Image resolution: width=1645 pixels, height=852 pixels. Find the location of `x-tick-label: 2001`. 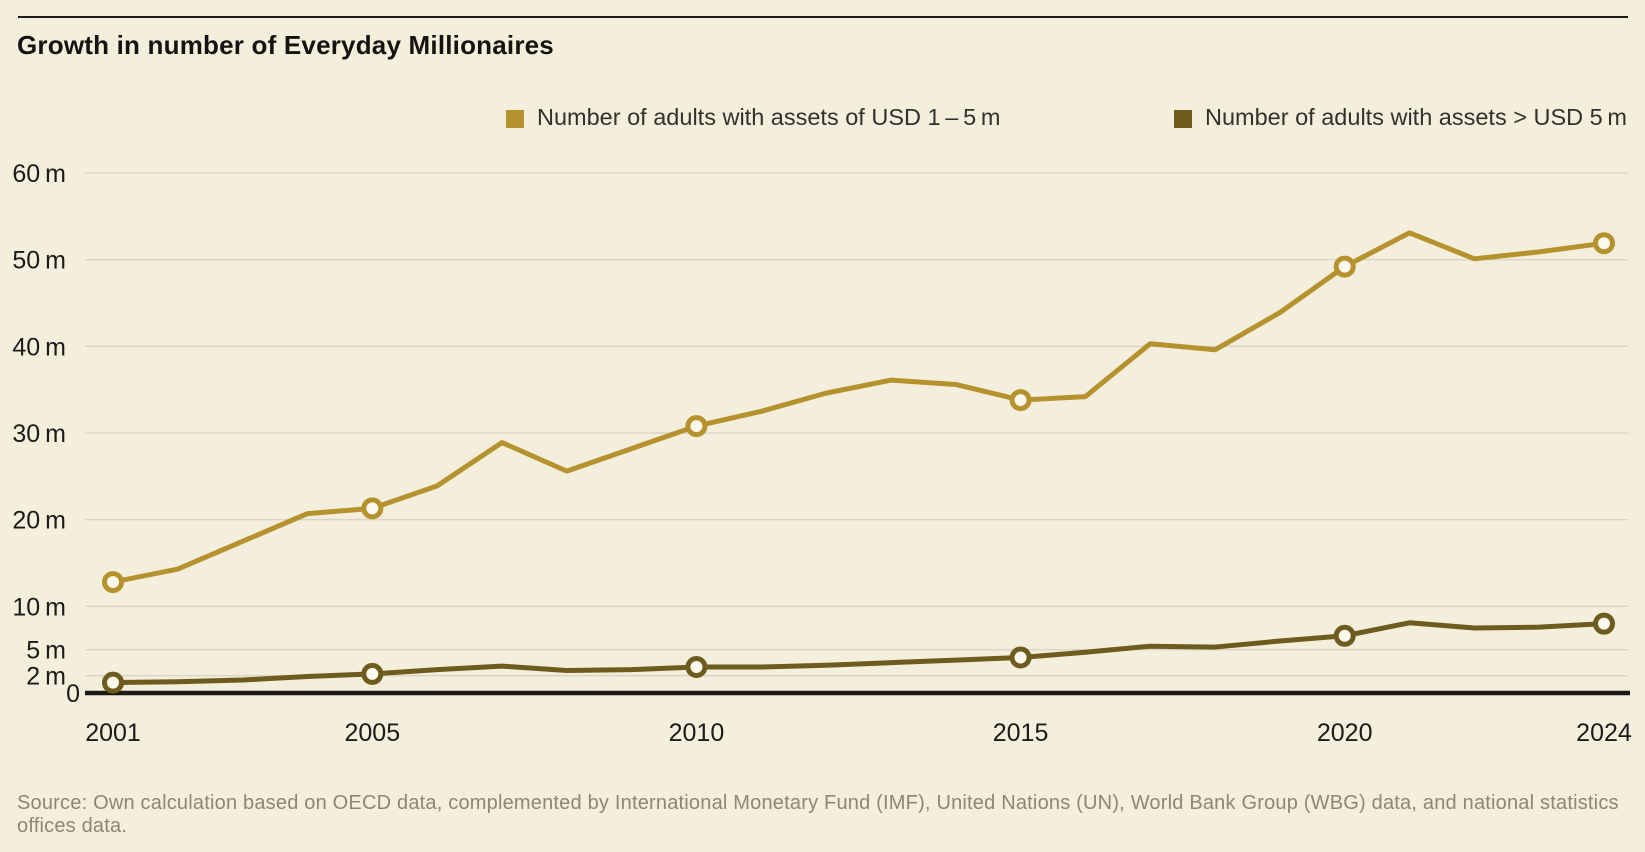

x-tick-label: 2001 is located at coordinates (113, 733).